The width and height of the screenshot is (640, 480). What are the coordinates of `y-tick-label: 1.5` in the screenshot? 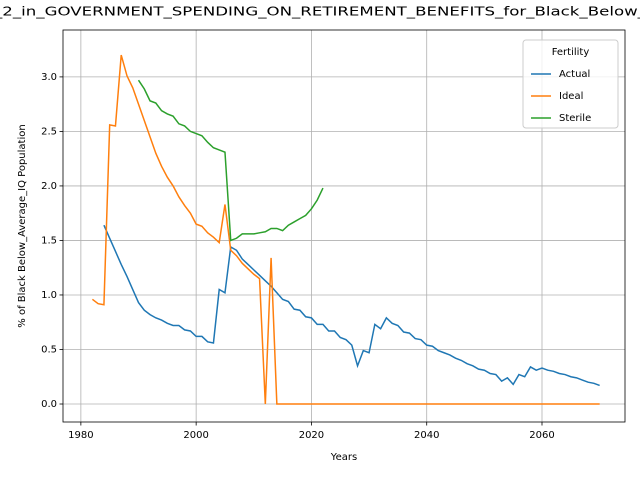 It's located at (49, 240).